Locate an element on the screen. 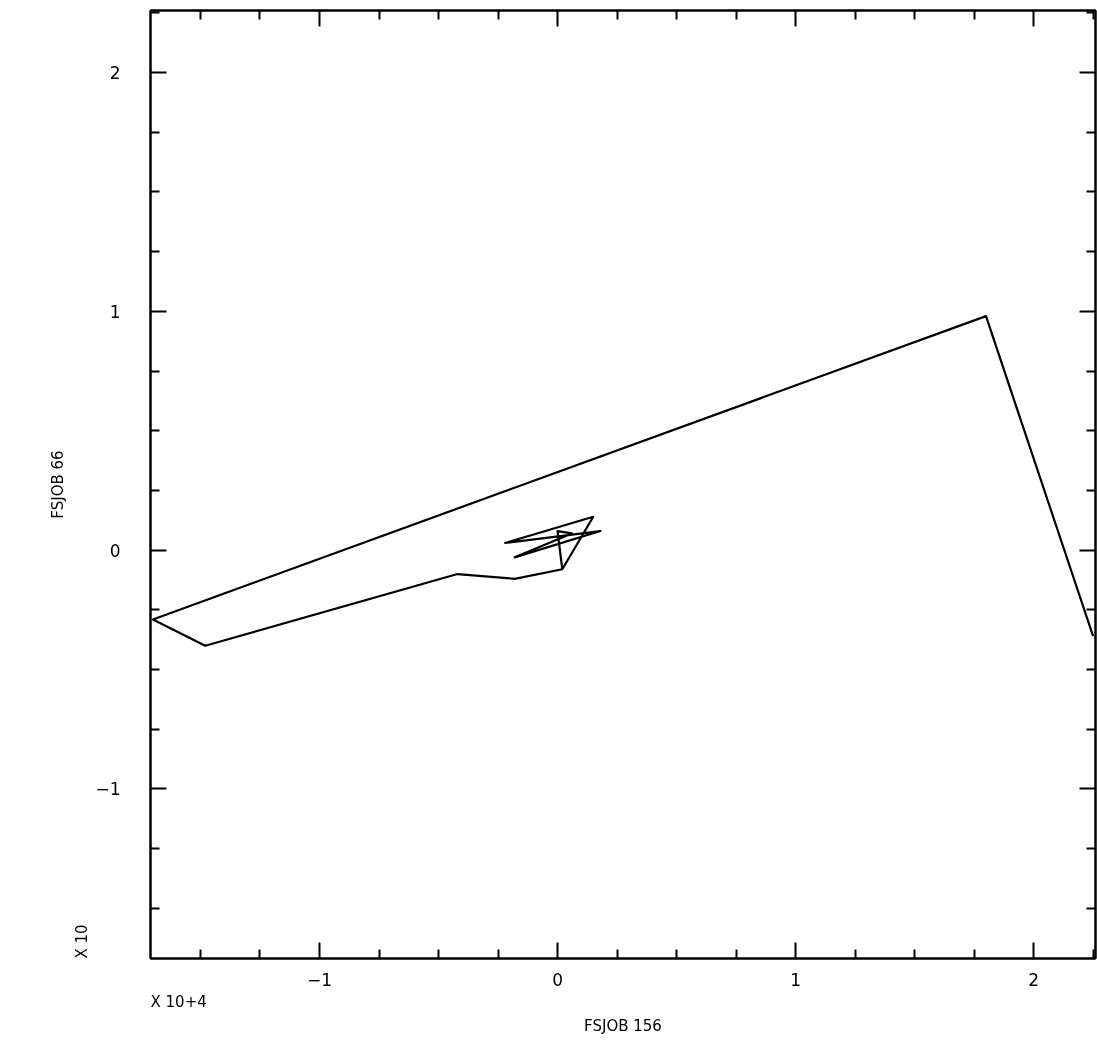  x-tick-label: 2 is located at coordinates (1034, 979).